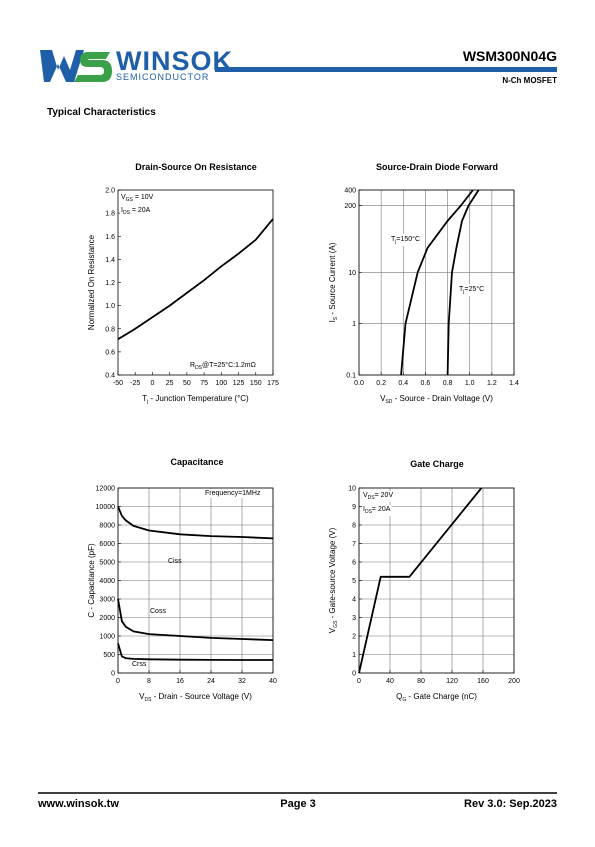 Image resolution: width=595 pixels, height=847 pixels. I want to click on logo-subtext: SEMICONDUCTOR, so click(162, 77).